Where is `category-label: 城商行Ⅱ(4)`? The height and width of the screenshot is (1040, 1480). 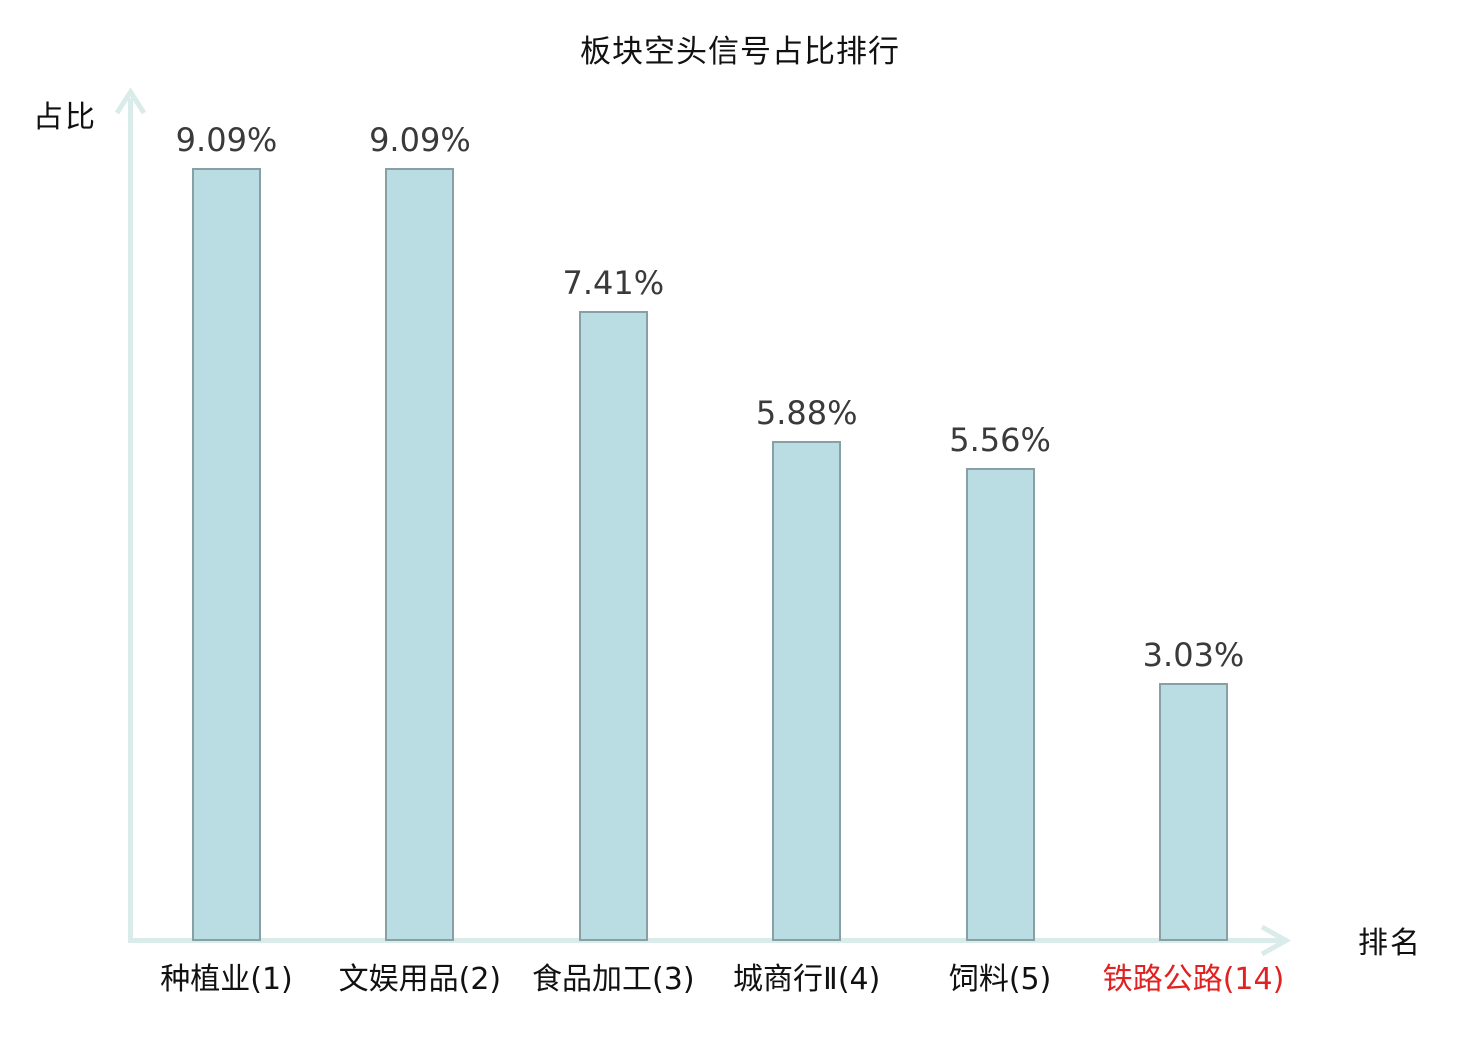
category-label: 城商行Ⅱ(4) is located at coordinates (807, 979).